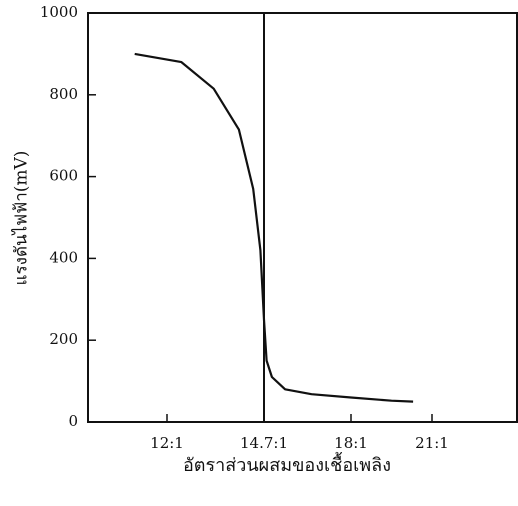 This screenshot has height=506, width=518. I want to click on y-tick-label: 0, so click(73, 421).